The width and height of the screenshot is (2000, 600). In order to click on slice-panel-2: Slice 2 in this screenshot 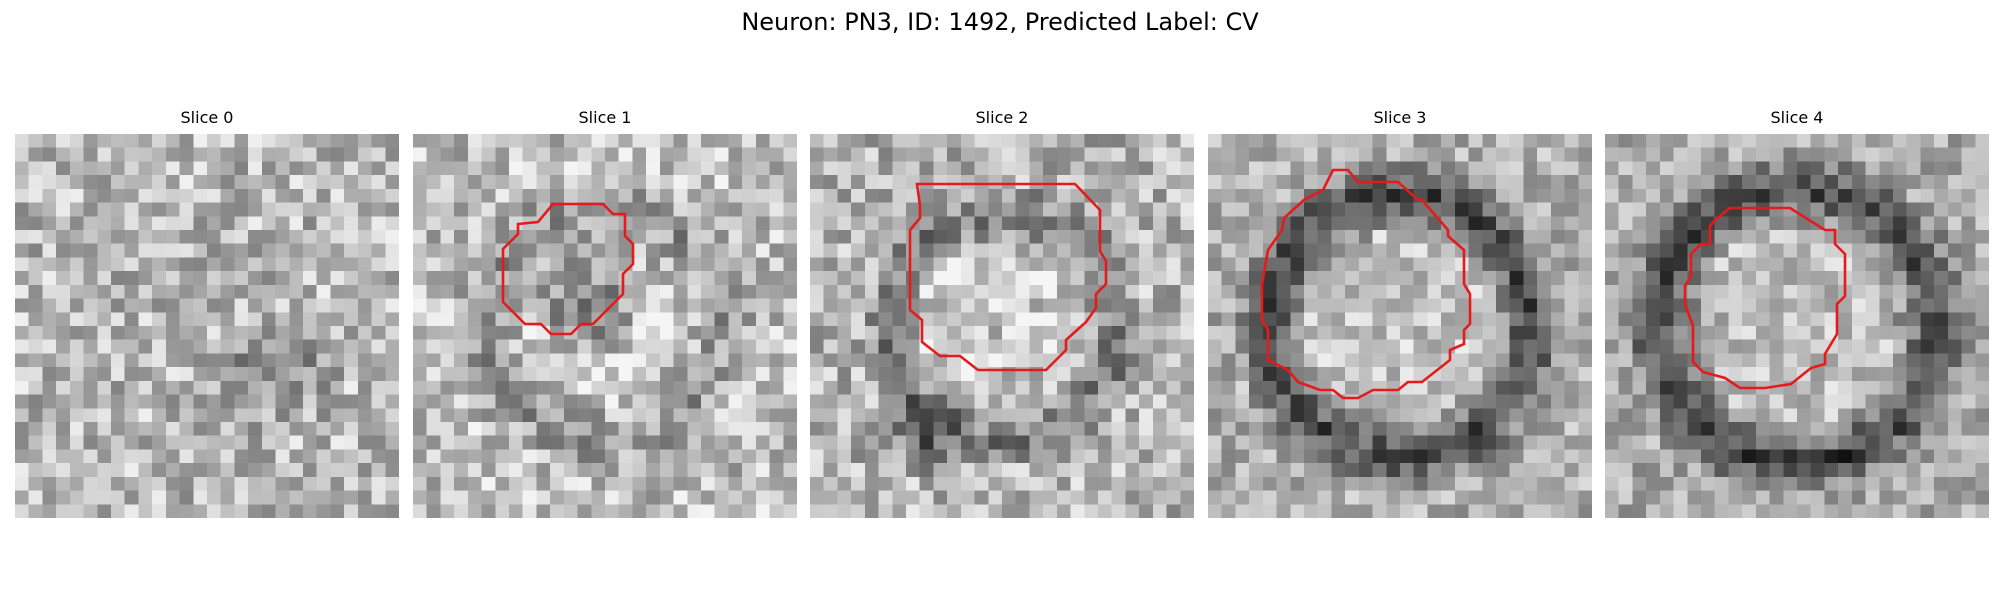, I will do `click(1002, 313)`.